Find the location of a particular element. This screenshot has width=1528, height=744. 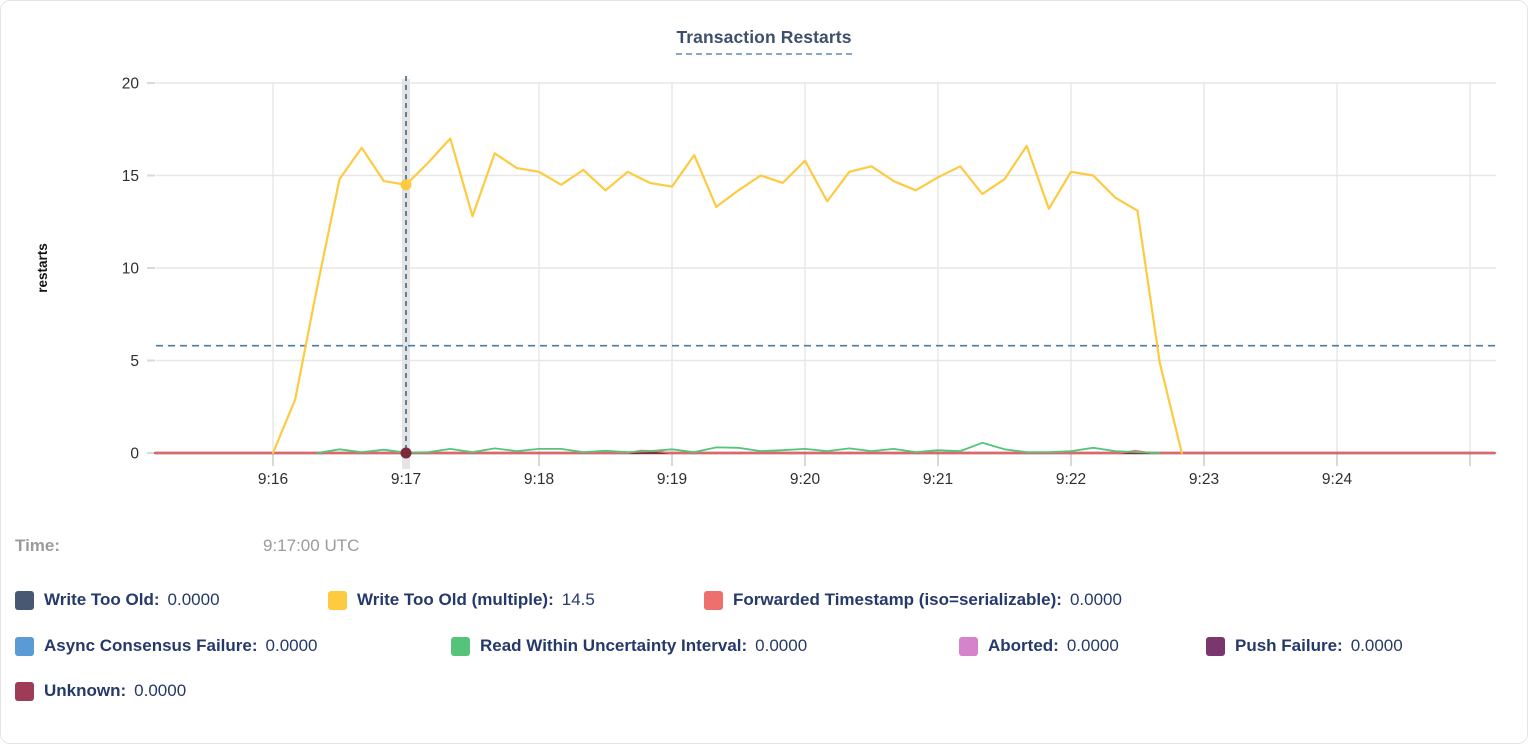

y-axis-label: restarts is located at coordinates (42, 268).